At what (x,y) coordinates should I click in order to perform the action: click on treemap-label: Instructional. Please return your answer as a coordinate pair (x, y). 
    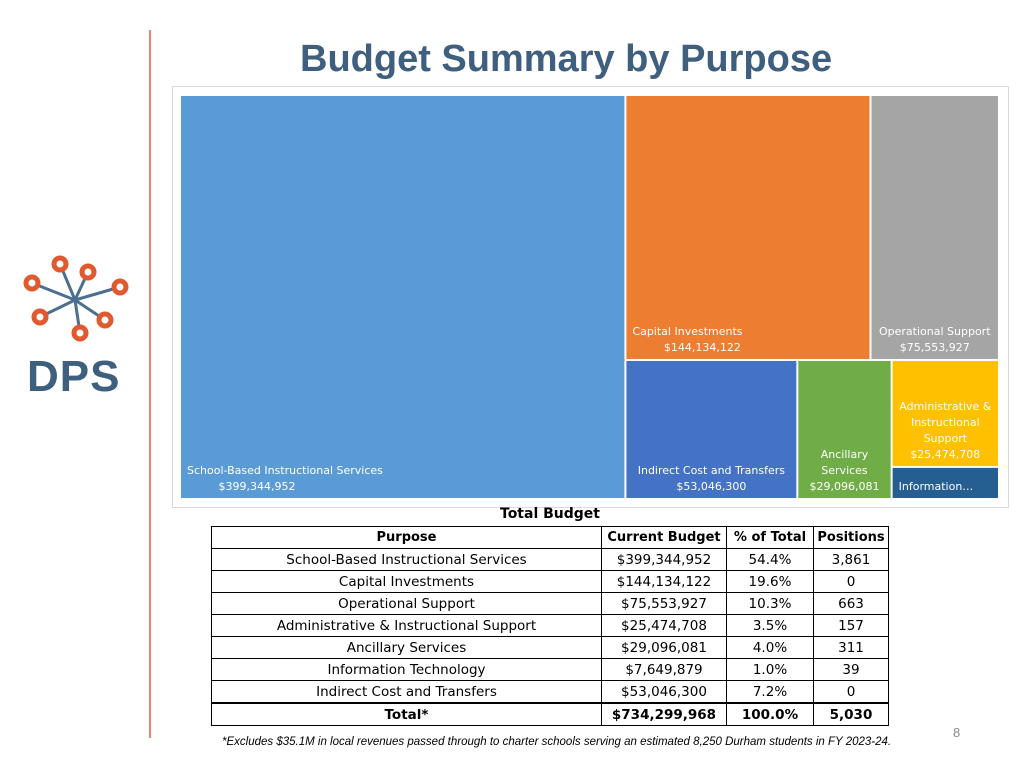
    Looking at the image, I should click on (945, 422).